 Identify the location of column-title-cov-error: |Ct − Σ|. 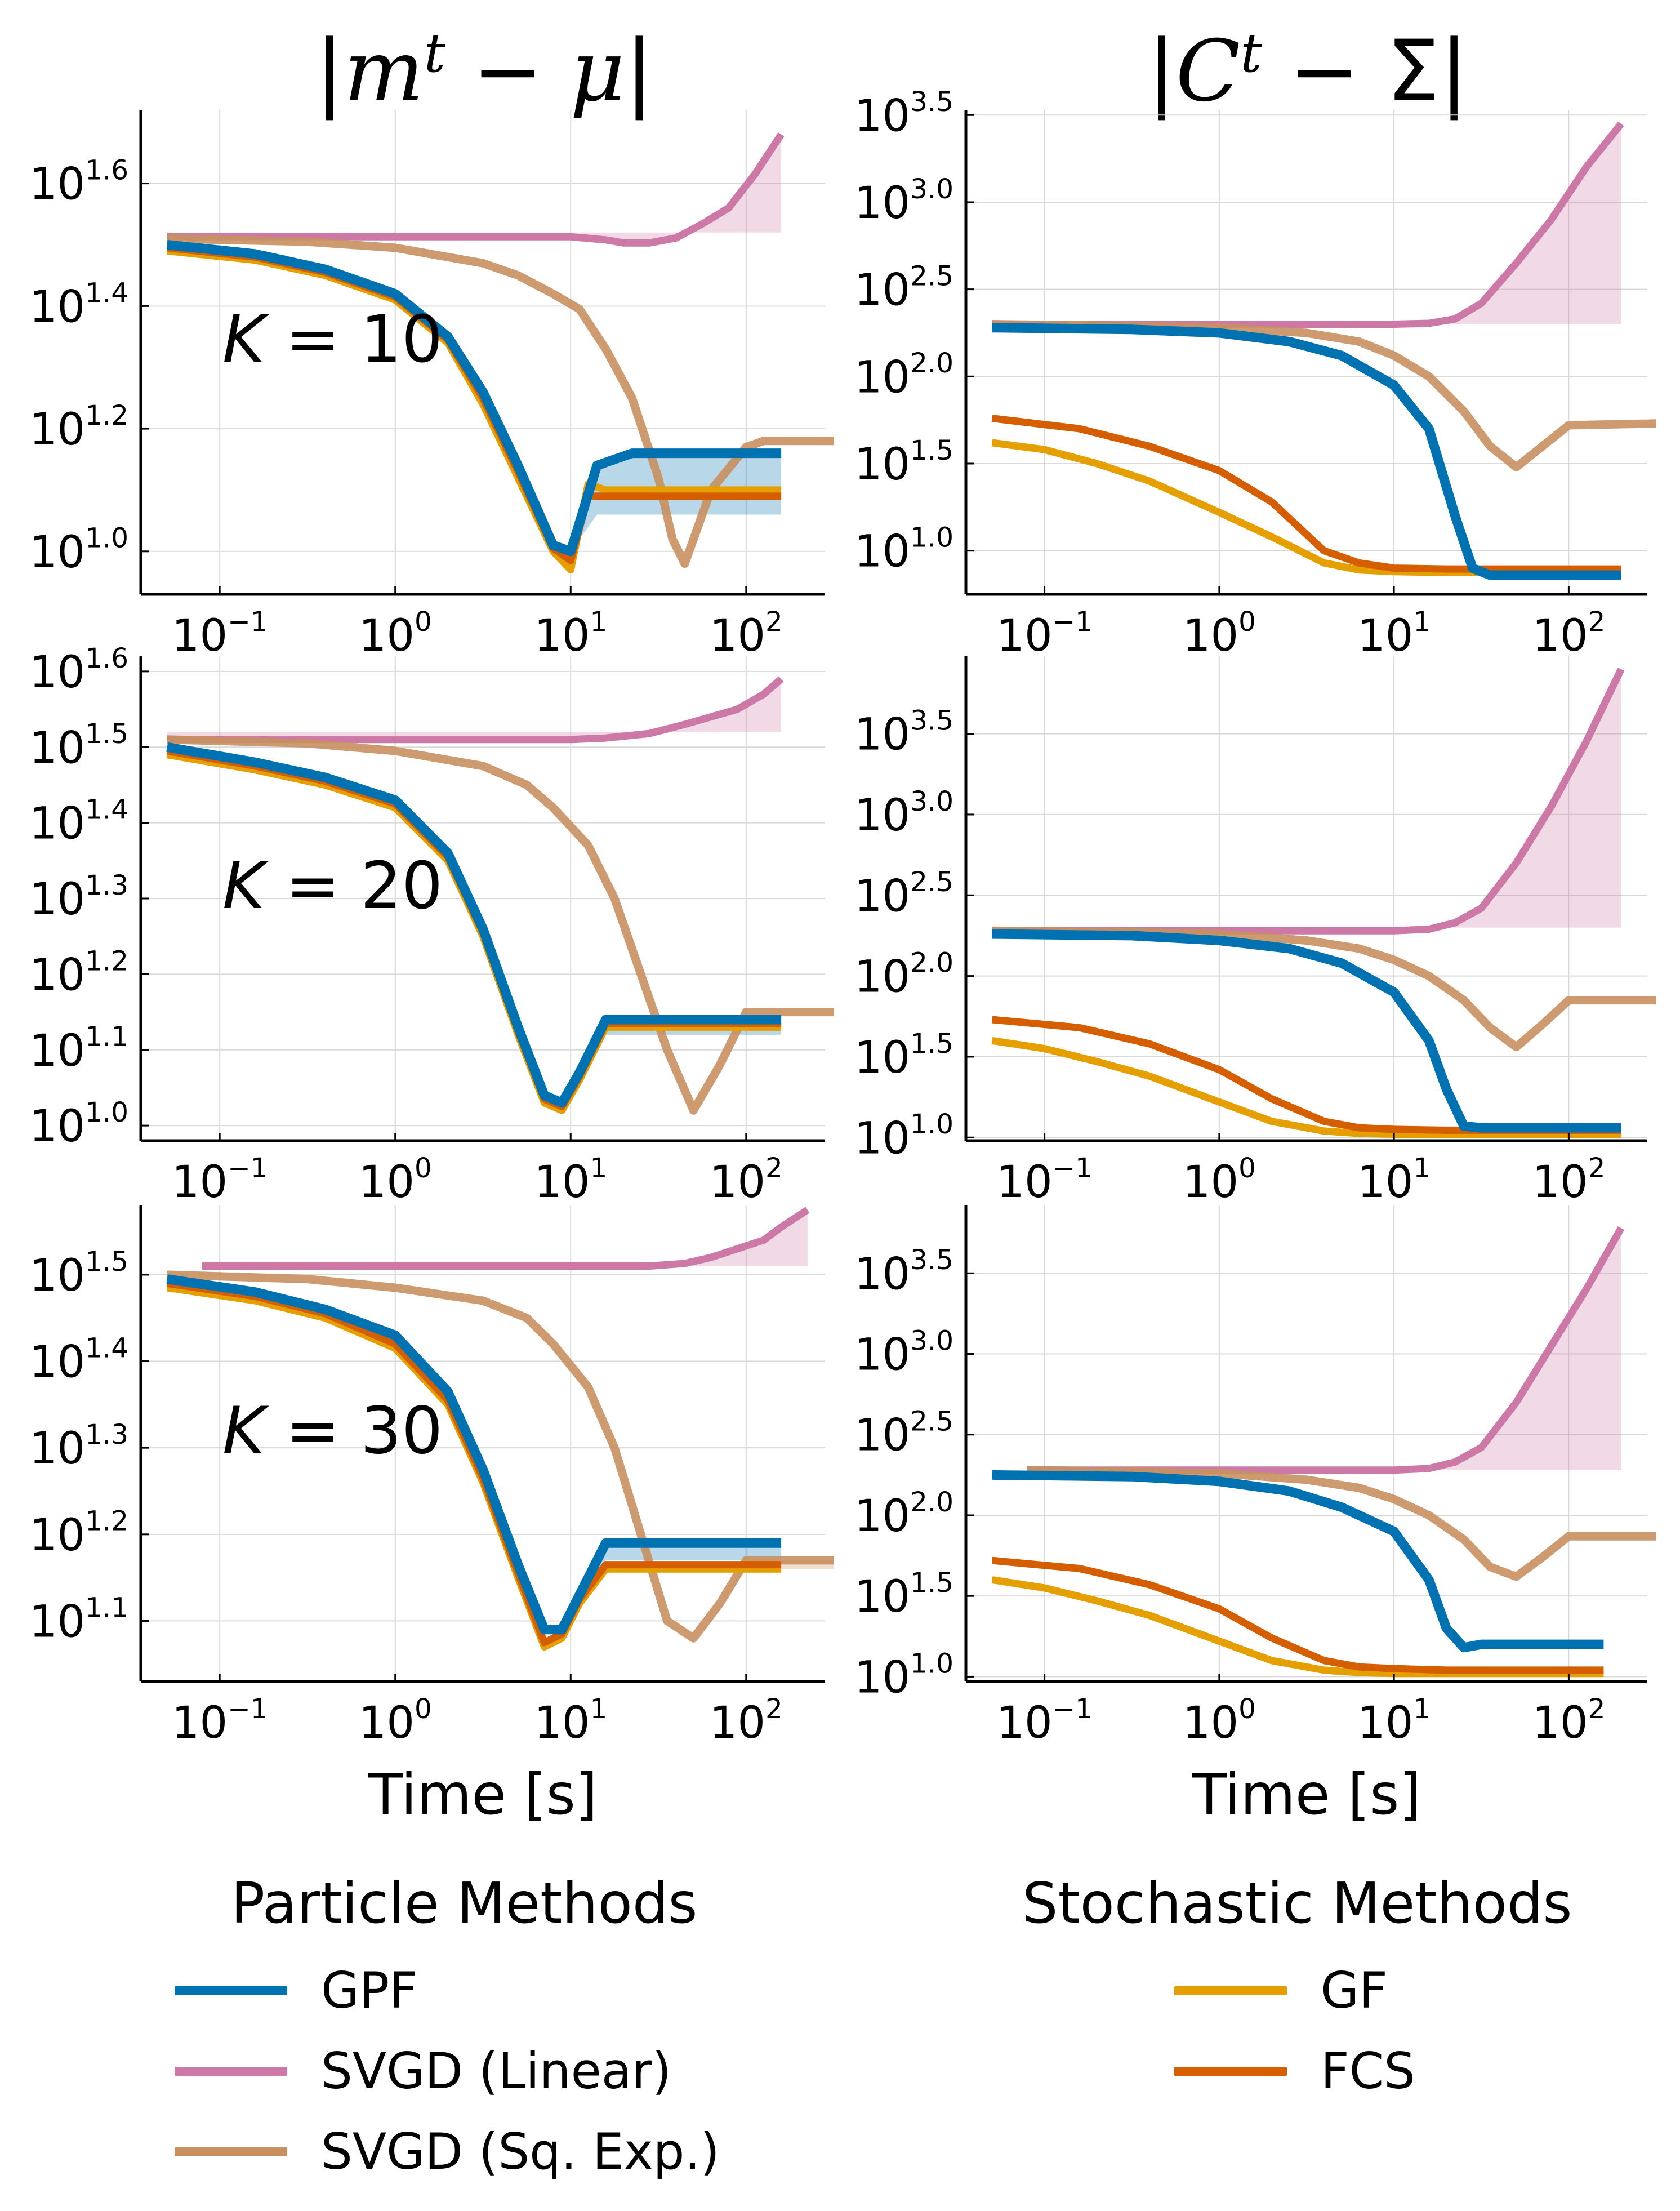
(1308, 72).